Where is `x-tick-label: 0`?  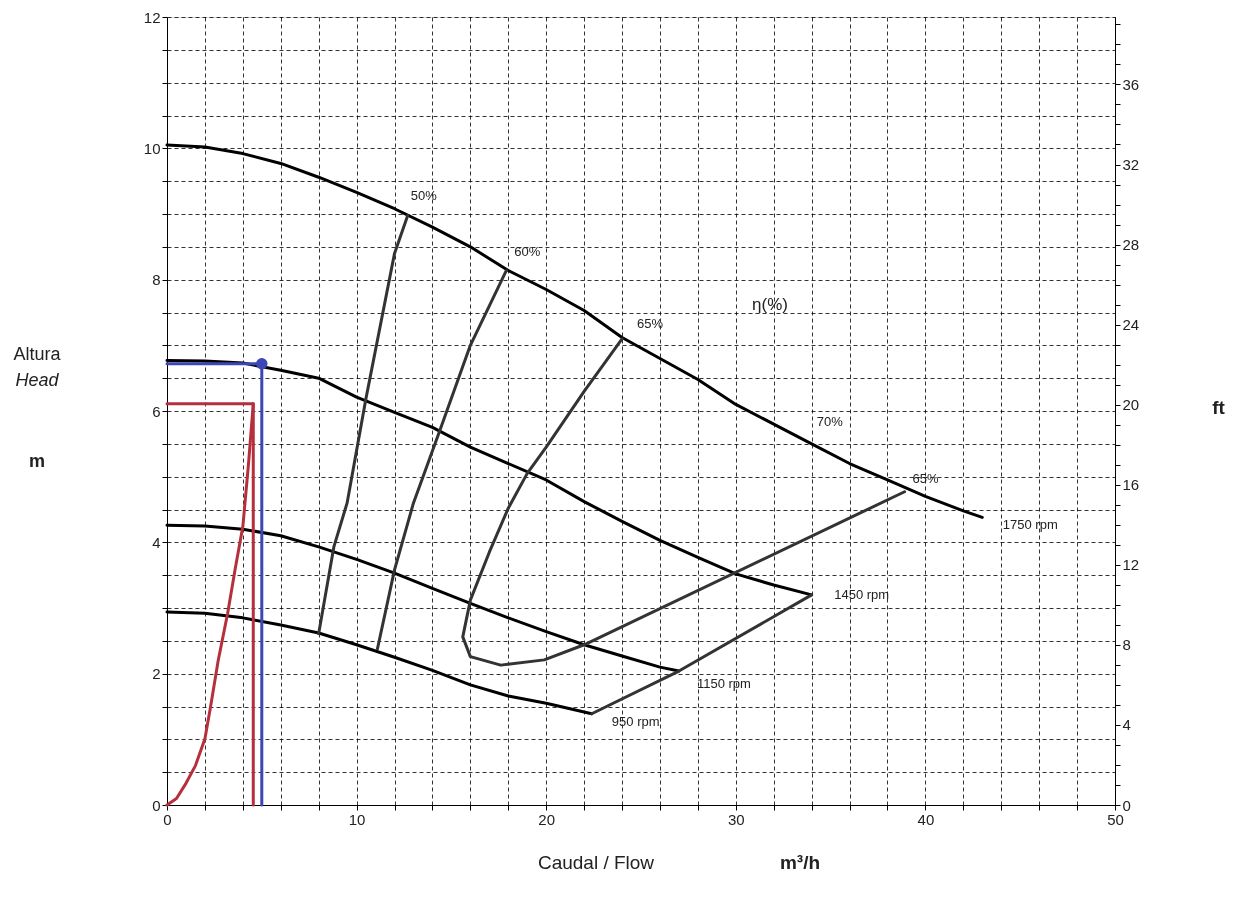 x-tick-label: 0 is located at coordinates (167, 819).